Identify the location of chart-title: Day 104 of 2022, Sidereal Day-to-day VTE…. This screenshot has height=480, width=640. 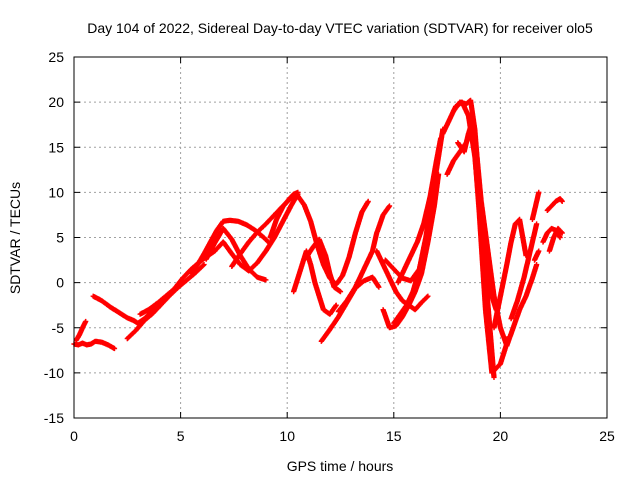
(340, 28).